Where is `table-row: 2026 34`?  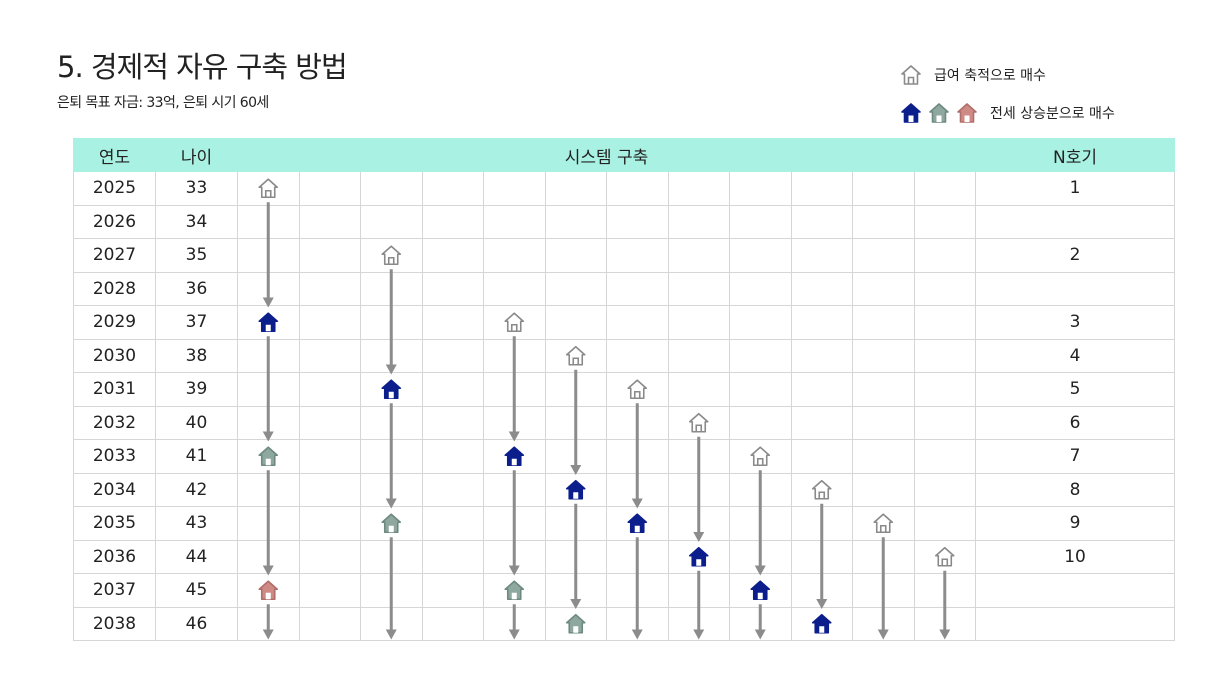
table-row: 2026 34 is located at coordinates (624, 221).